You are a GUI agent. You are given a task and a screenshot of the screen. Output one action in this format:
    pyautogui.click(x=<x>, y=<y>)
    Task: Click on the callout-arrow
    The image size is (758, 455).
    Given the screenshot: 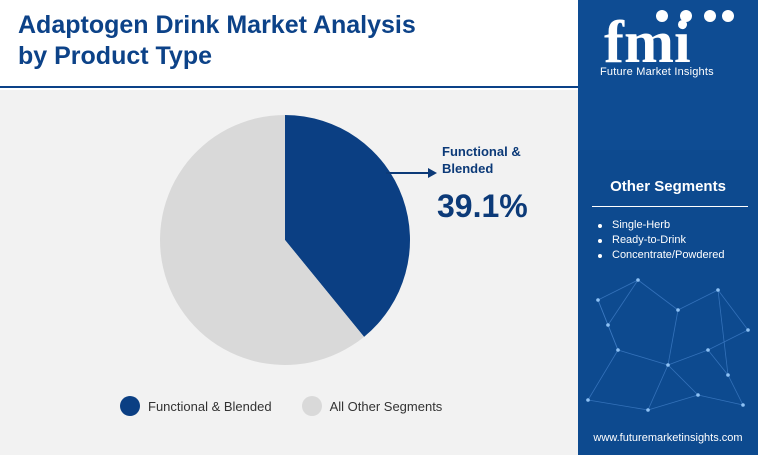 What is the action you would take?
    pyautogui.click(x=411, y=173)
    